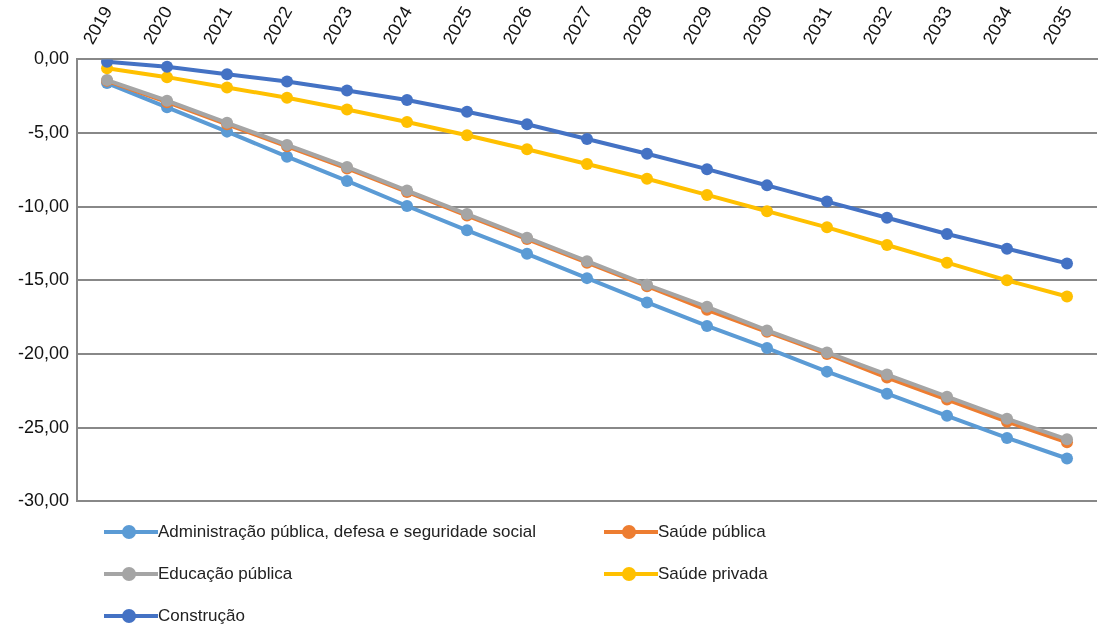 The image size is (1109, 637). I want to click on legend-label: Educação pública, so click(225, 574).